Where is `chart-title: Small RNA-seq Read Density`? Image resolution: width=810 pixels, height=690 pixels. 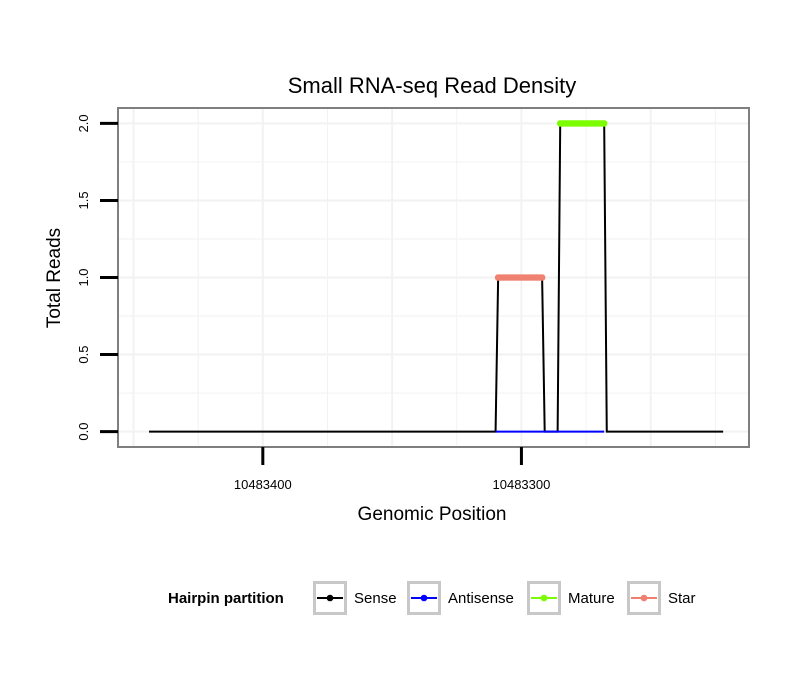
chart-title: Small RNA-seq Read Density is located at coordinates (432, 85).